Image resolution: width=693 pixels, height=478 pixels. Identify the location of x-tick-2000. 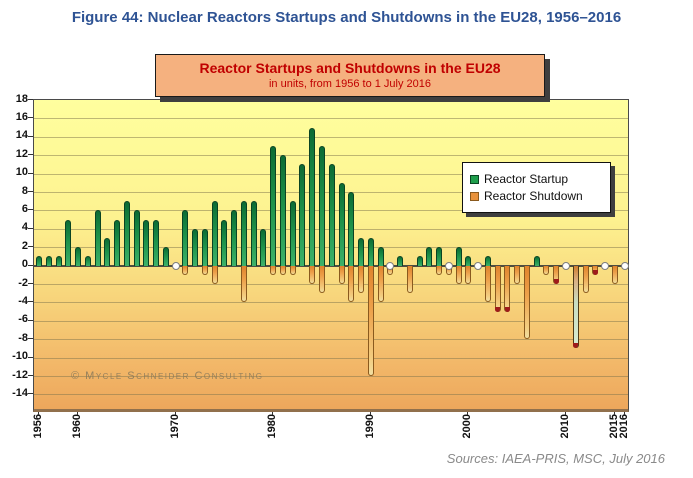
(468, 413).